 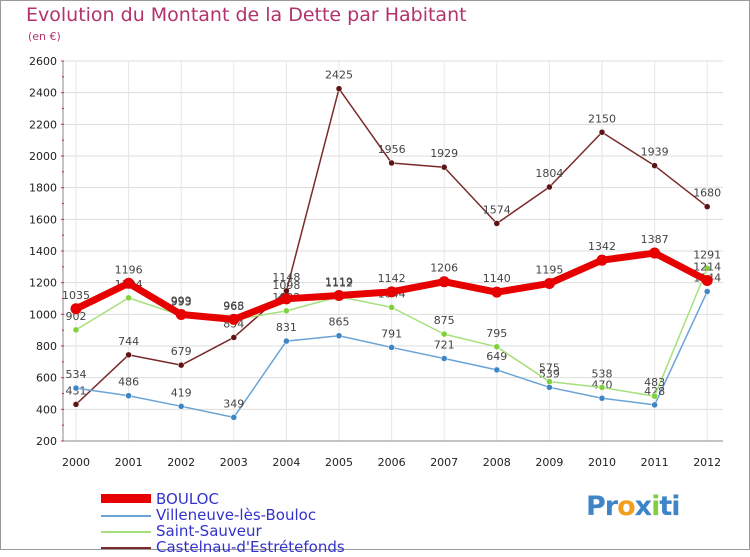 I want to click on data-label: 534, so click(x=76, y=374).